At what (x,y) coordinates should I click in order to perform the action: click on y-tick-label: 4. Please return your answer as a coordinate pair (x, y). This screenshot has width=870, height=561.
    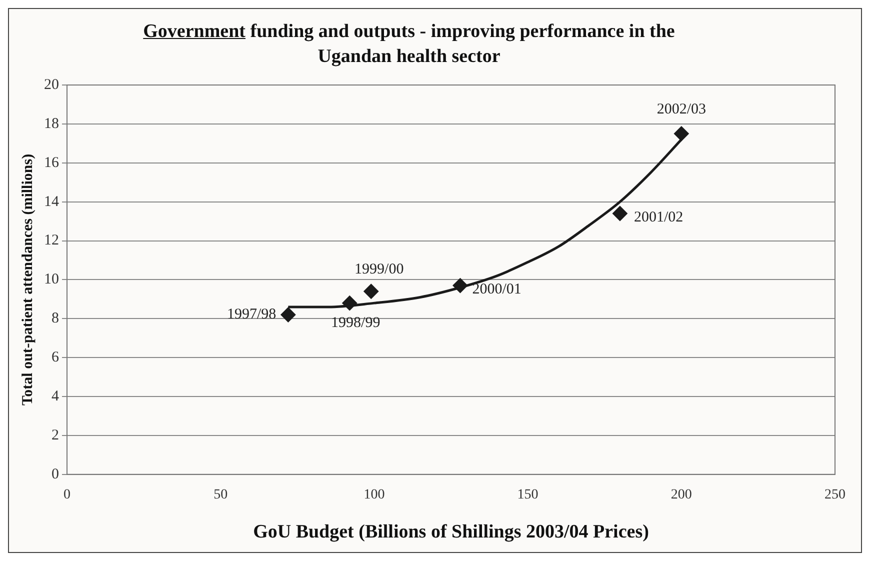
    Looking at the image, I should click on (56, 396).